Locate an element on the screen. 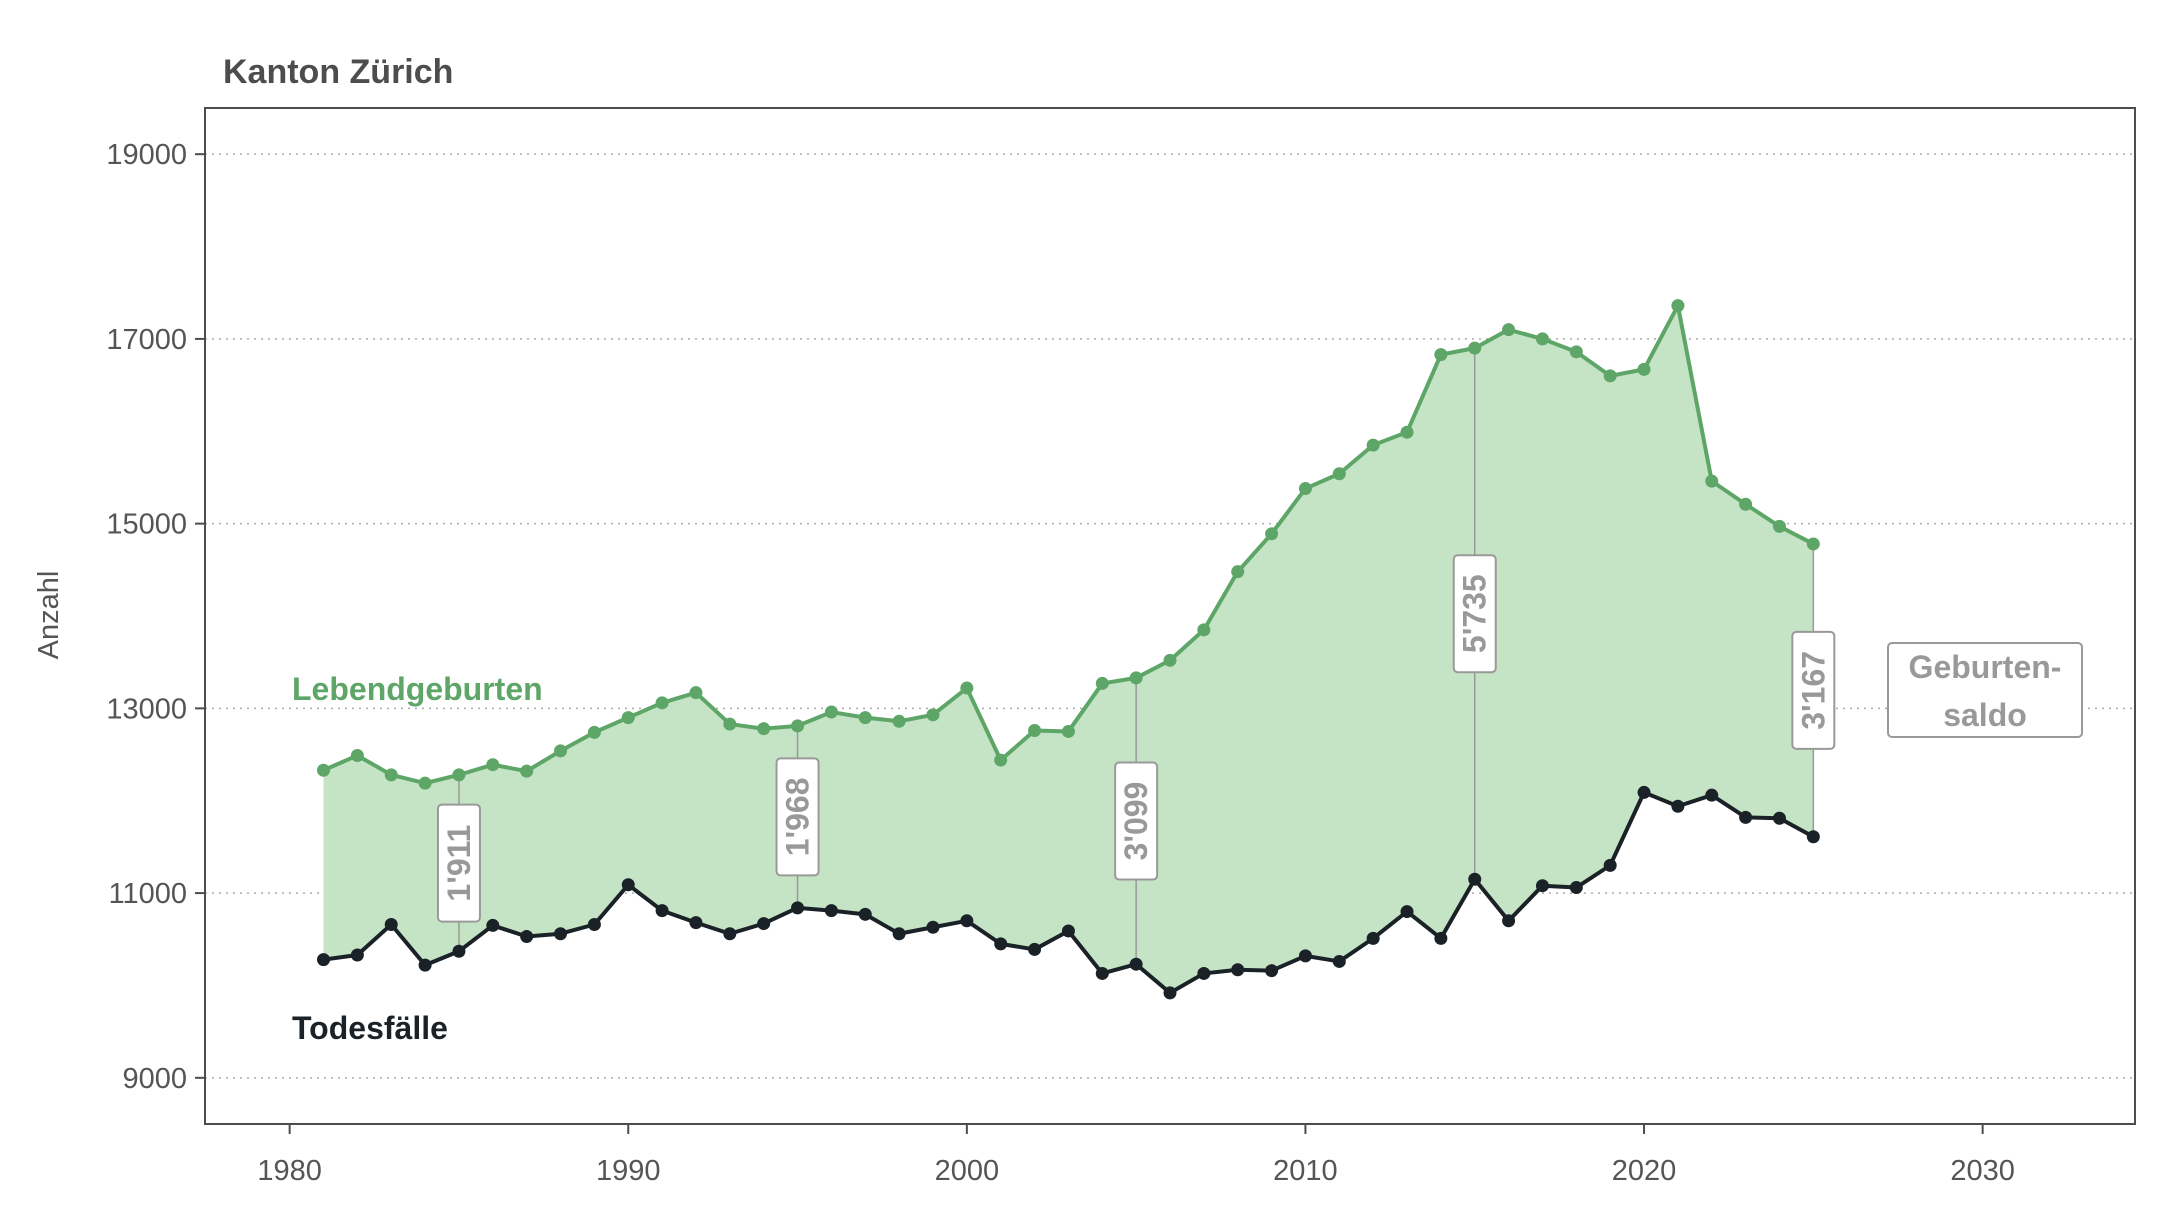 This screenshot has width=2160, height=1215. y-tick-label: 17000 is located at coordinates (146, 340).